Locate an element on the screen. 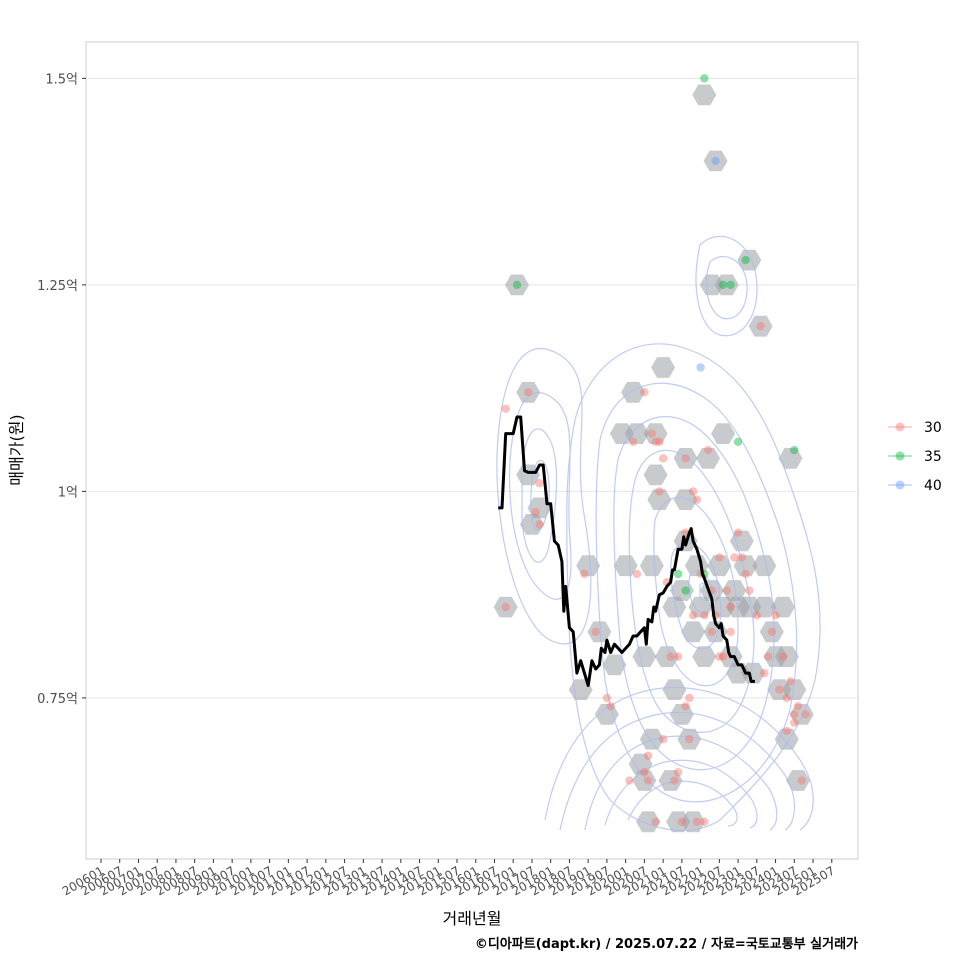 The height and width of the screenshot is (960, 960). y-tick-label: 1.25억 is located at coordinates (57, 286).